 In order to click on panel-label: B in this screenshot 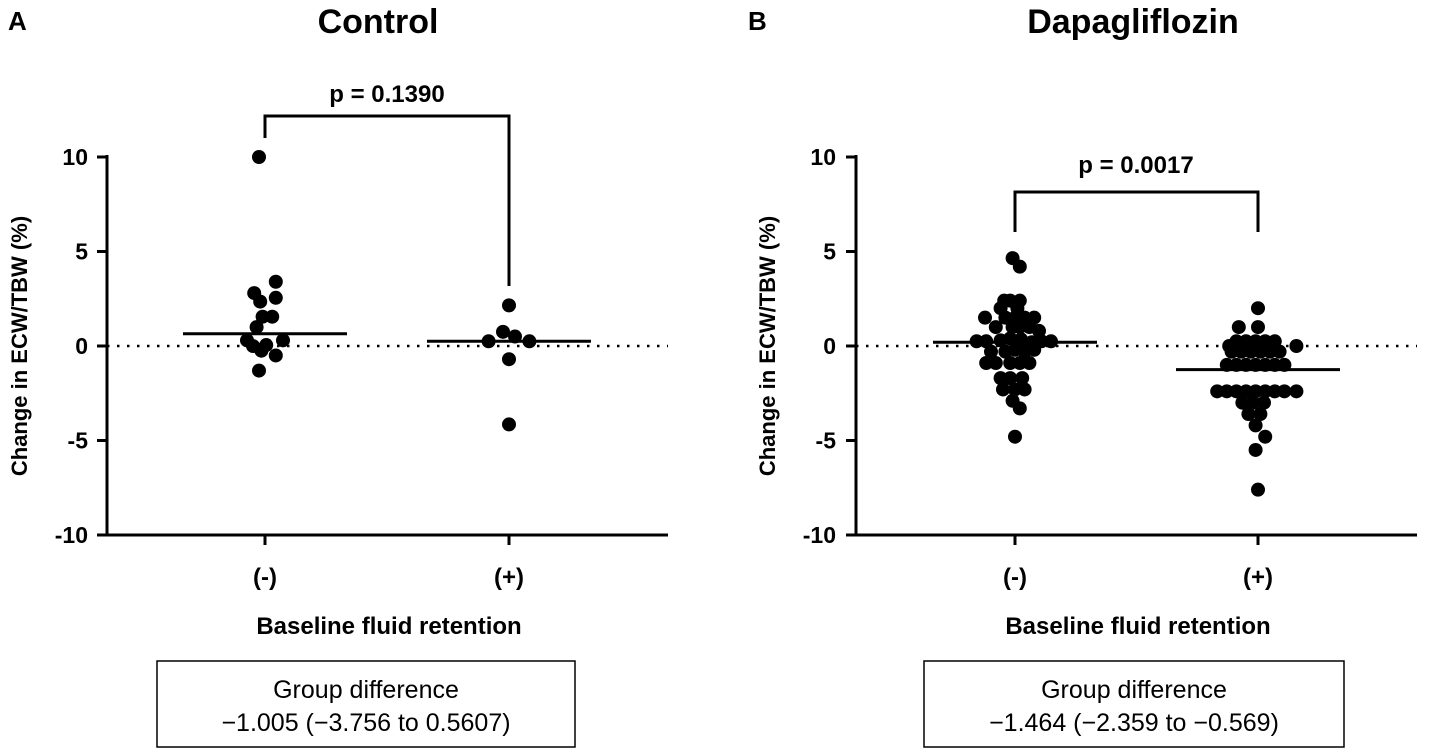, I will do `click(757, 21)`.